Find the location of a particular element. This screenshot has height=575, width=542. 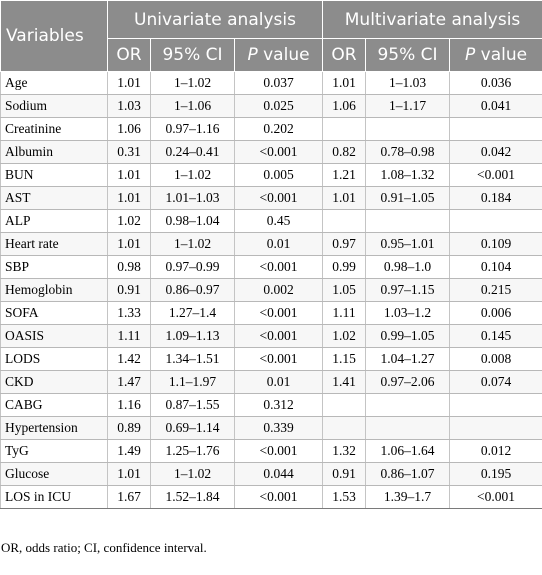

table-row: CKD 1.47 1.1–1.97 0.01 1.41 0.97–2.06 0.074 is located at coordinates (271, 382).